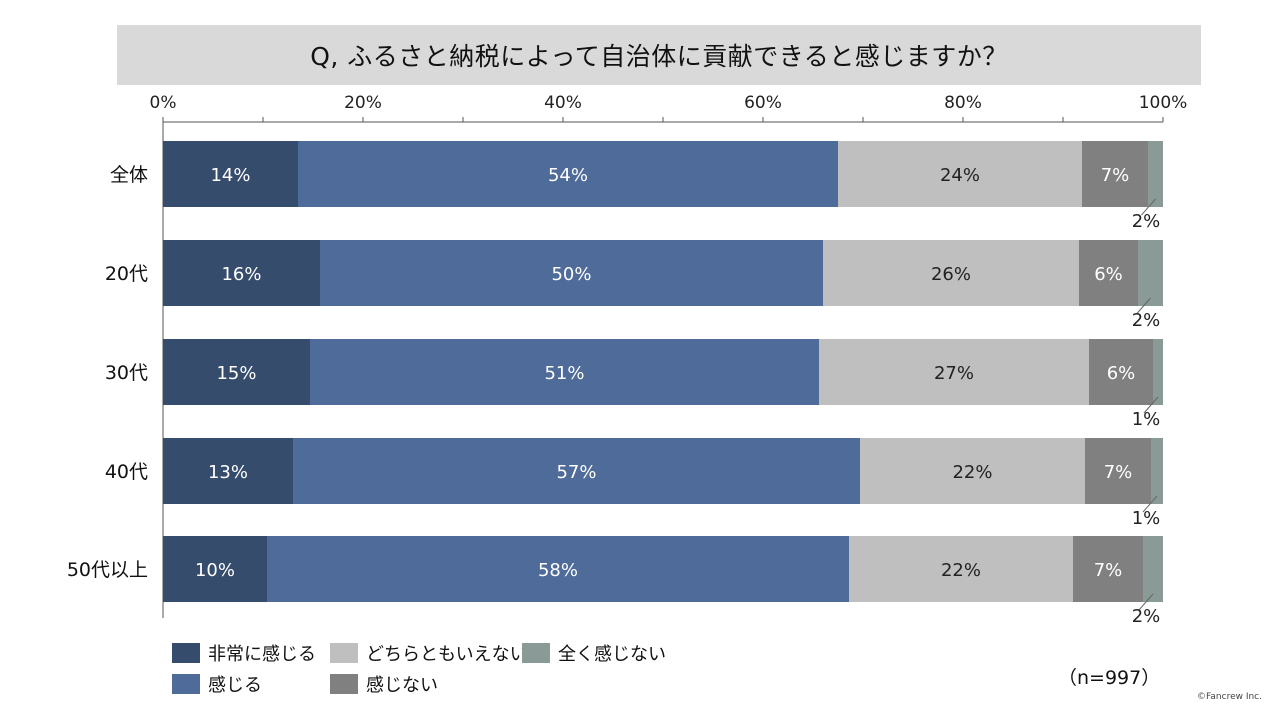  What do you see at coordinates (1229, 697) in the screenshot?
I see `copyright-text: ©Fancrew Inc.` at bounding box center [1229, 697].